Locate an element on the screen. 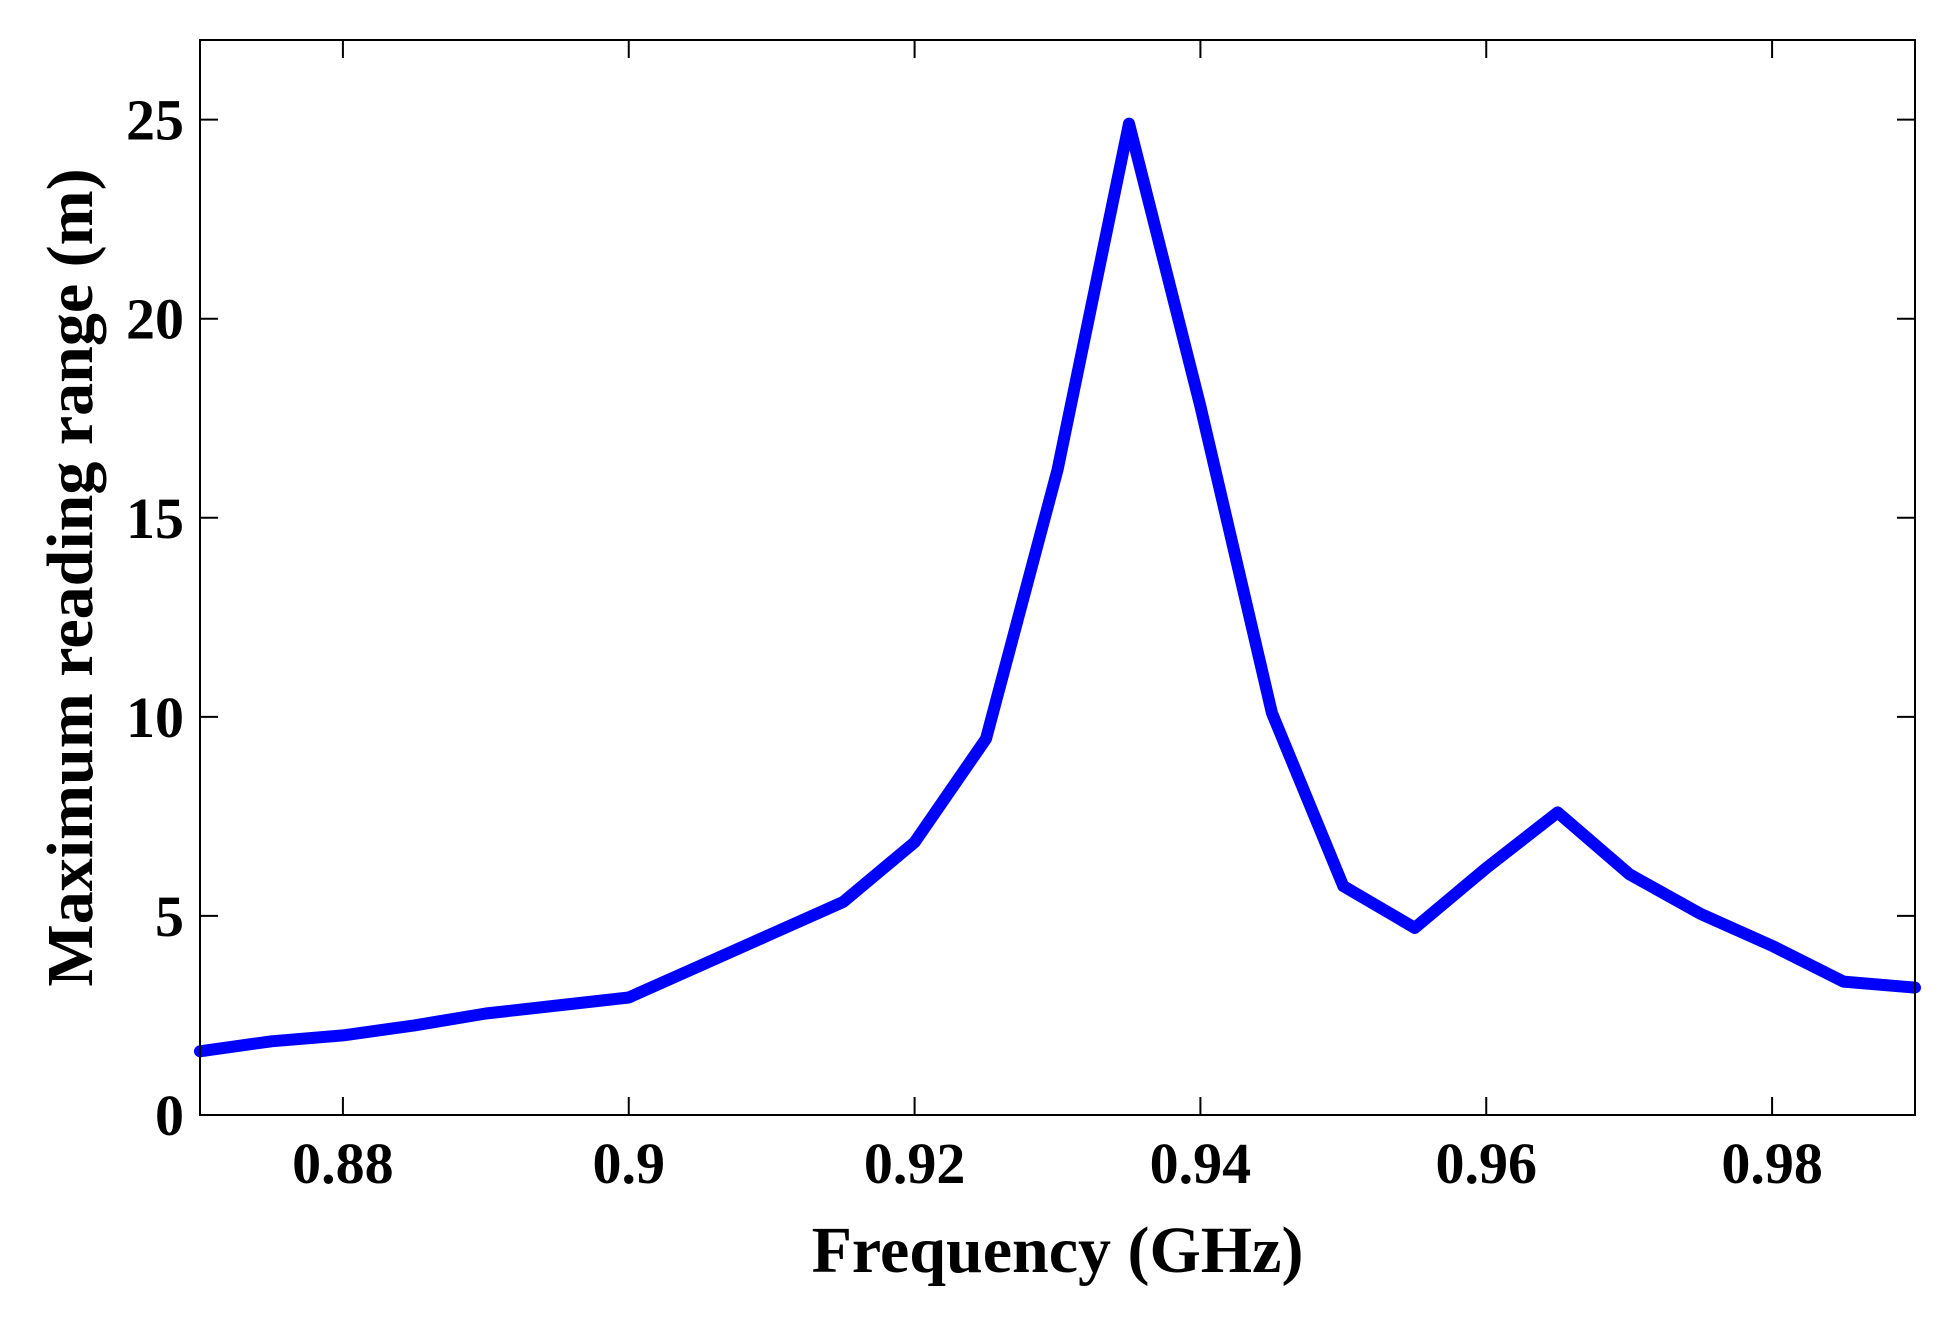 The height and width of the screenshot is (1320, 1960). x-tick-label: 0.9 is located at coordinates (629, 1163).